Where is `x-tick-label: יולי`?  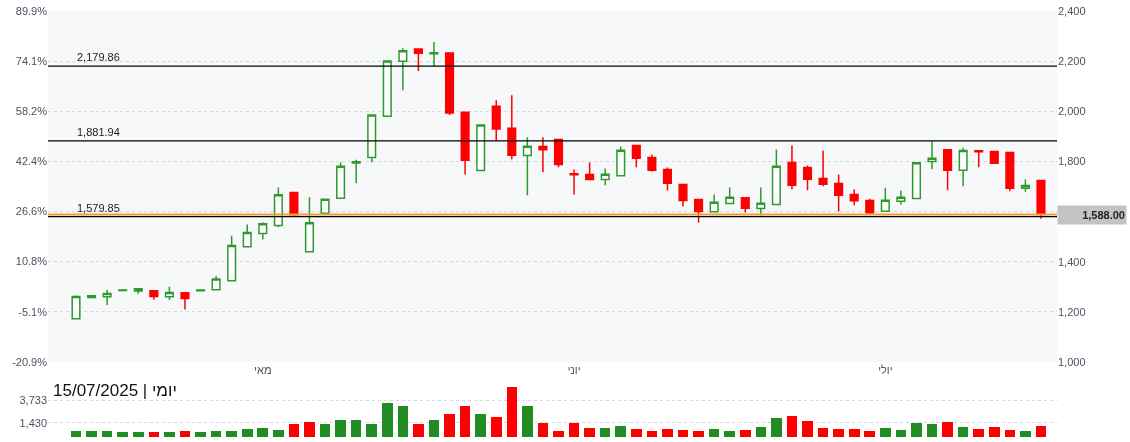
x-tick-label: יולי is located at coordinates (885, 370).